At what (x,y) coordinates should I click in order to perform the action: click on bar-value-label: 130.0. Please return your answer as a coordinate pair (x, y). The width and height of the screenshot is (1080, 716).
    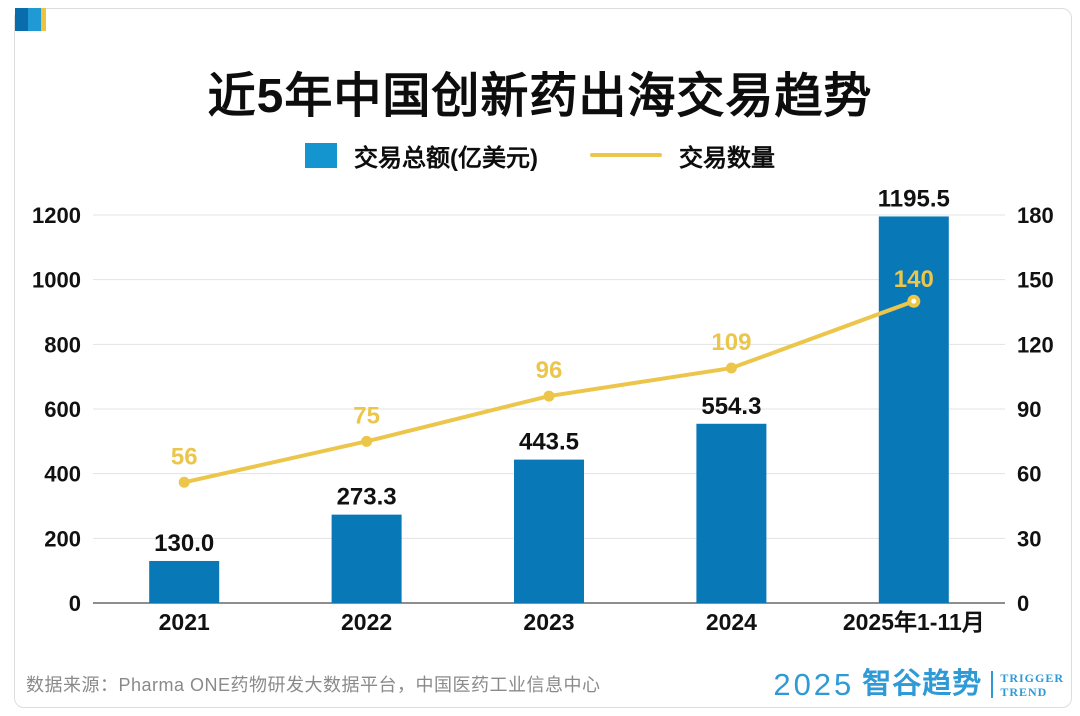
    Looking at the image, I should click on (184, 543).